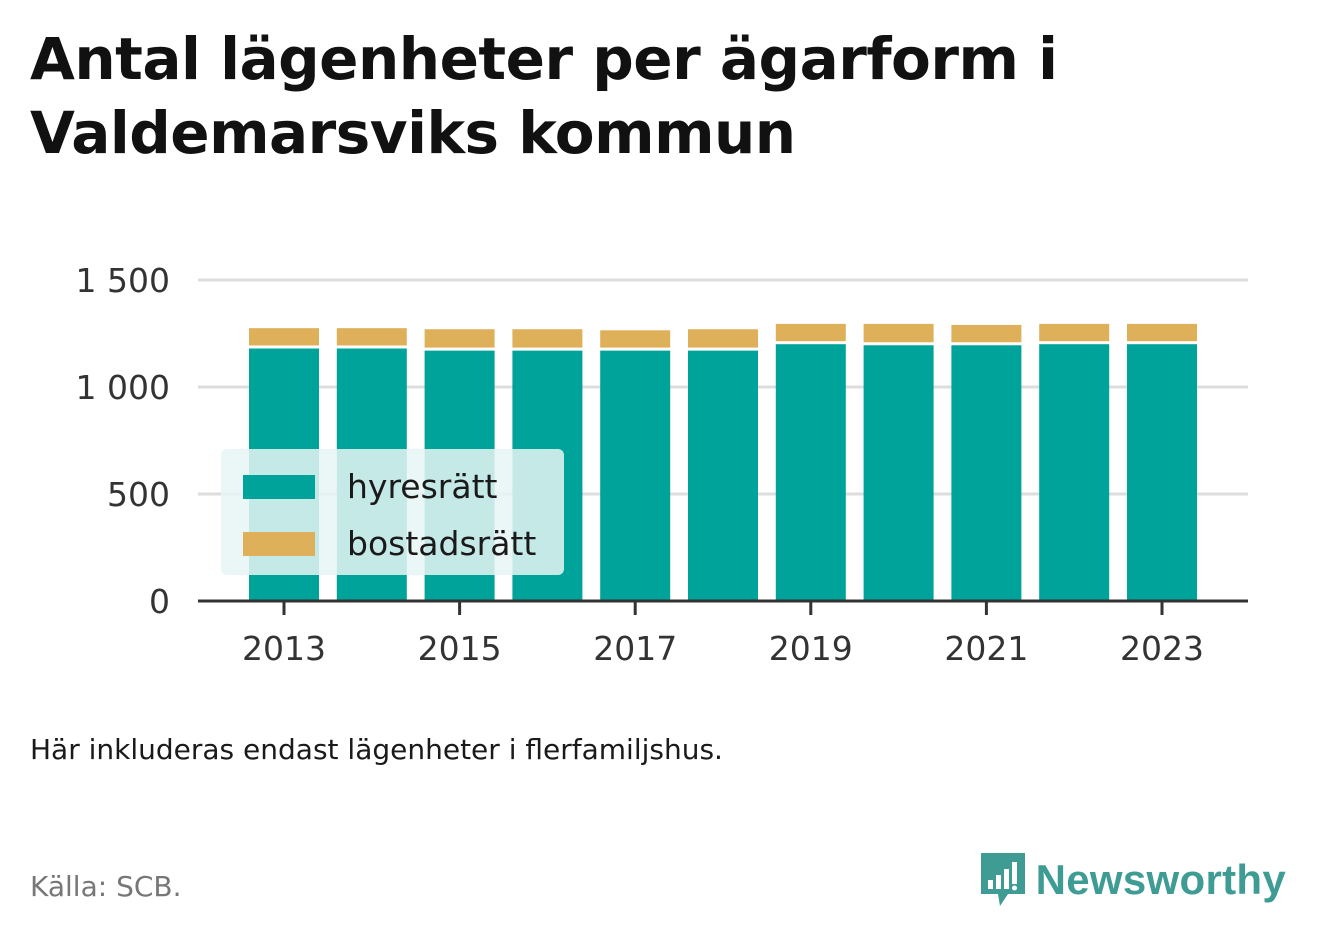 The width and height of the screenshot is (1322, 939). I want to click on legend-label-bostadsratt: bostadsrätt, so click(442, 543).